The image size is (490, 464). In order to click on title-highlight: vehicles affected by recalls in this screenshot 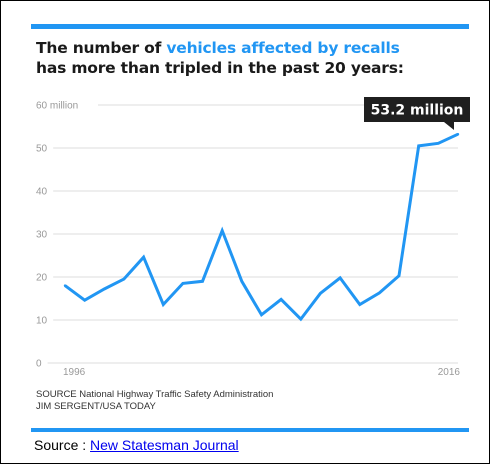, I will do `click(283, 48)`.